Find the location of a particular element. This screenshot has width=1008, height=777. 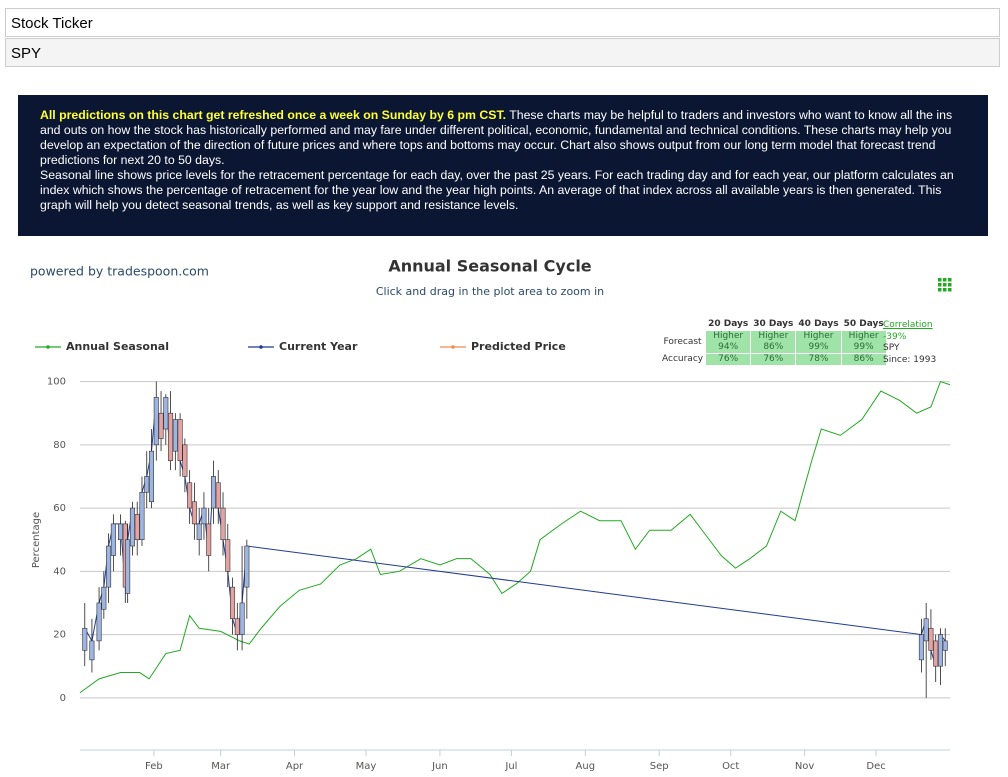

forecast-value: 86% is located at coordinates (773, 347).